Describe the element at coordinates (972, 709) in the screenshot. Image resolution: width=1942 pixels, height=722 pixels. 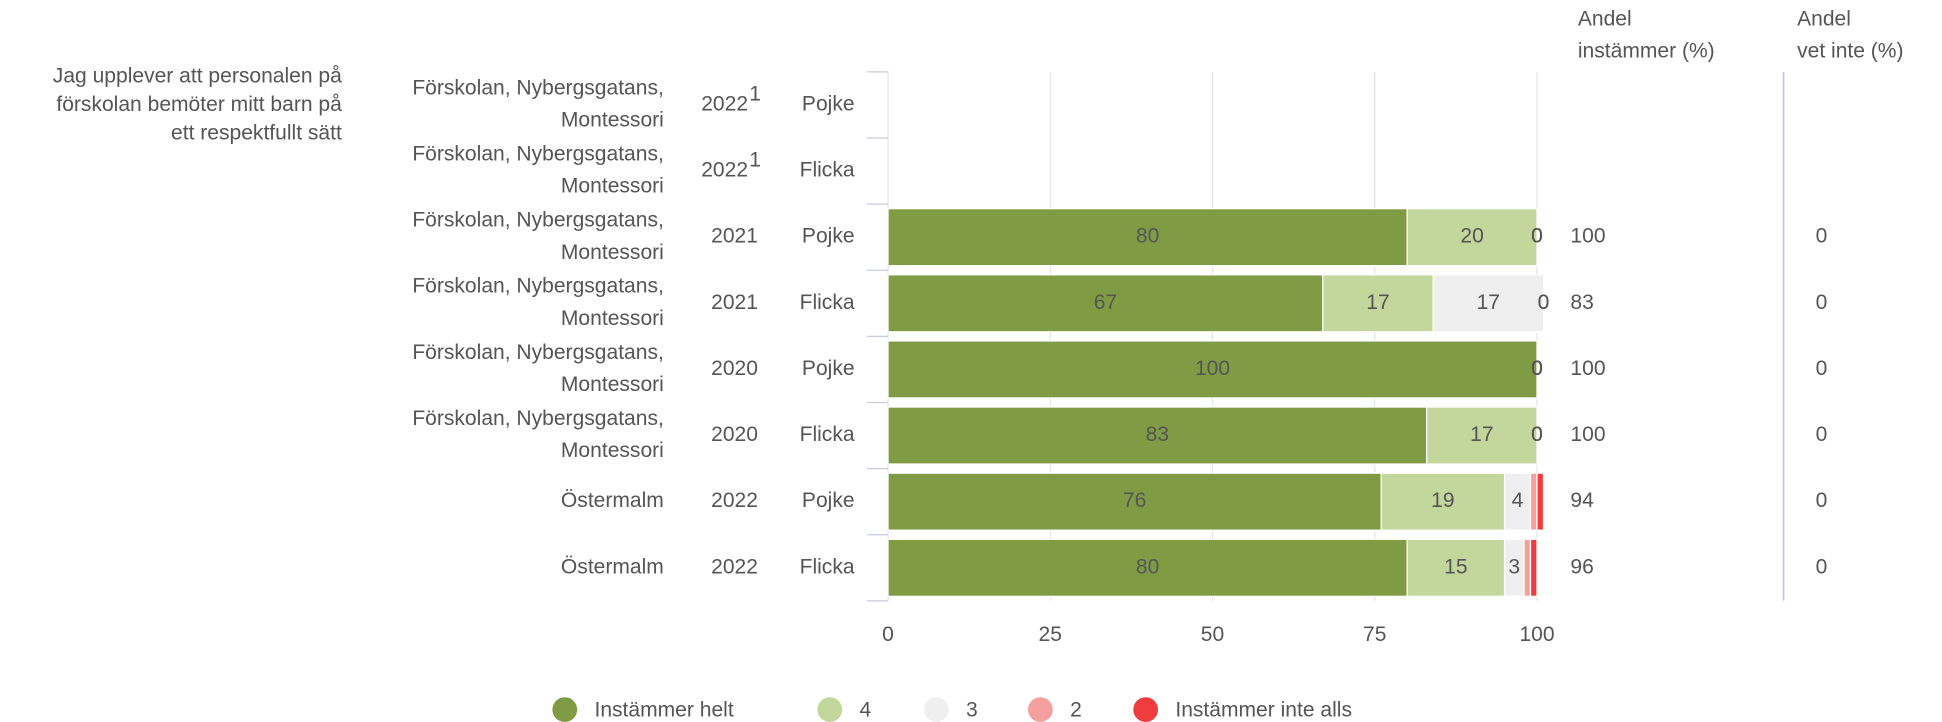
I see `legend-label: 3` at that location.